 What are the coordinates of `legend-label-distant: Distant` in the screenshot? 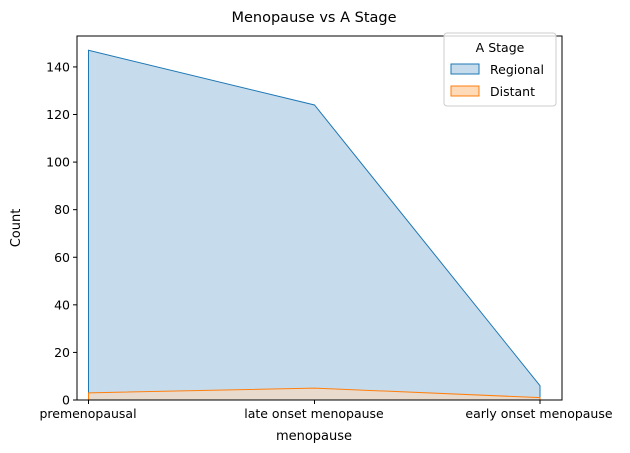 It's located at (512, 91).